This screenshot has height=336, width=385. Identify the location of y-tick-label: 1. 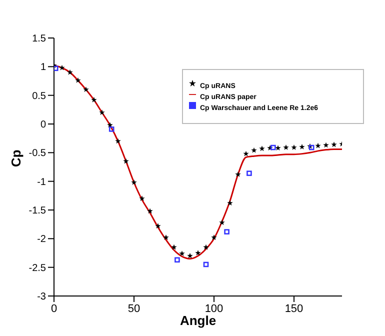
(43, 68).